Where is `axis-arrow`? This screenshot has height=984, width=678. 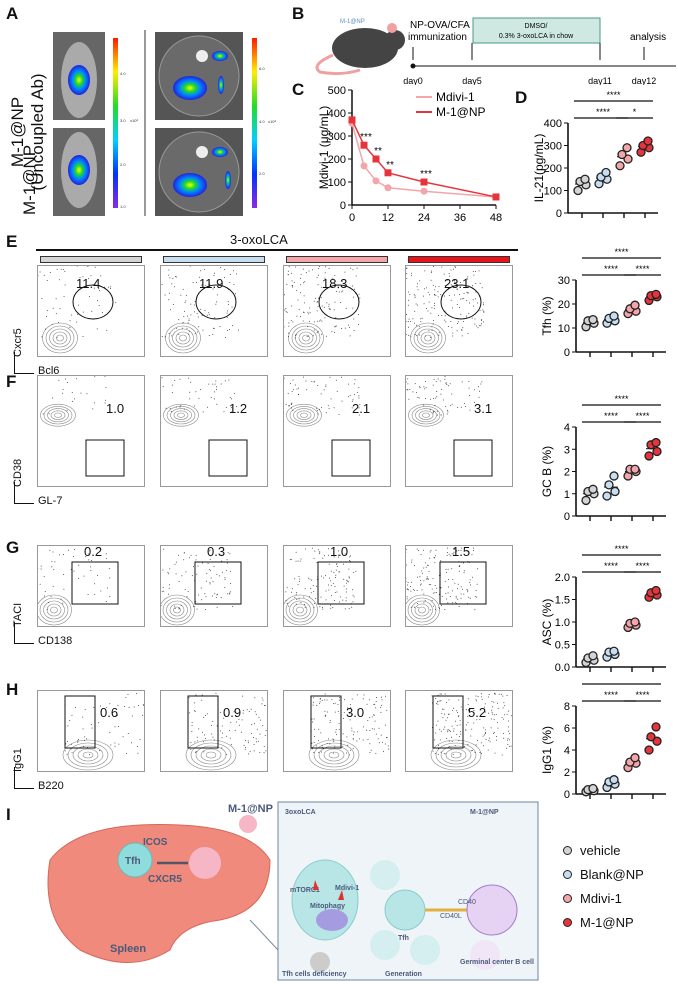
axis-arrow is located at coordinates (24, 778).